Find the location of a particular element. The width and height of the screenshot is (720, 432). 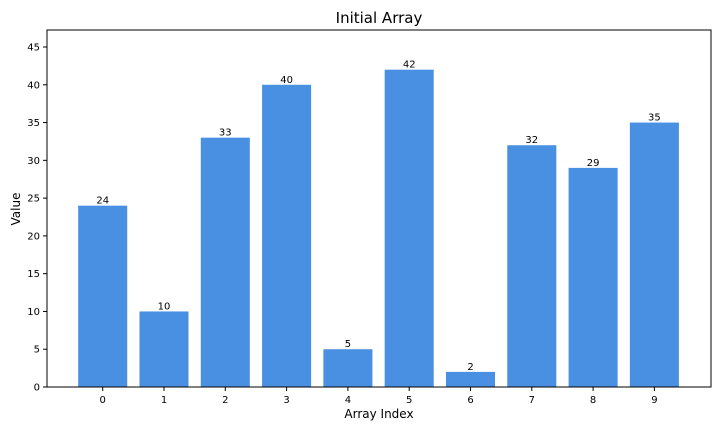

x-axis-title: Array Index is located at coordinates (378, 414).